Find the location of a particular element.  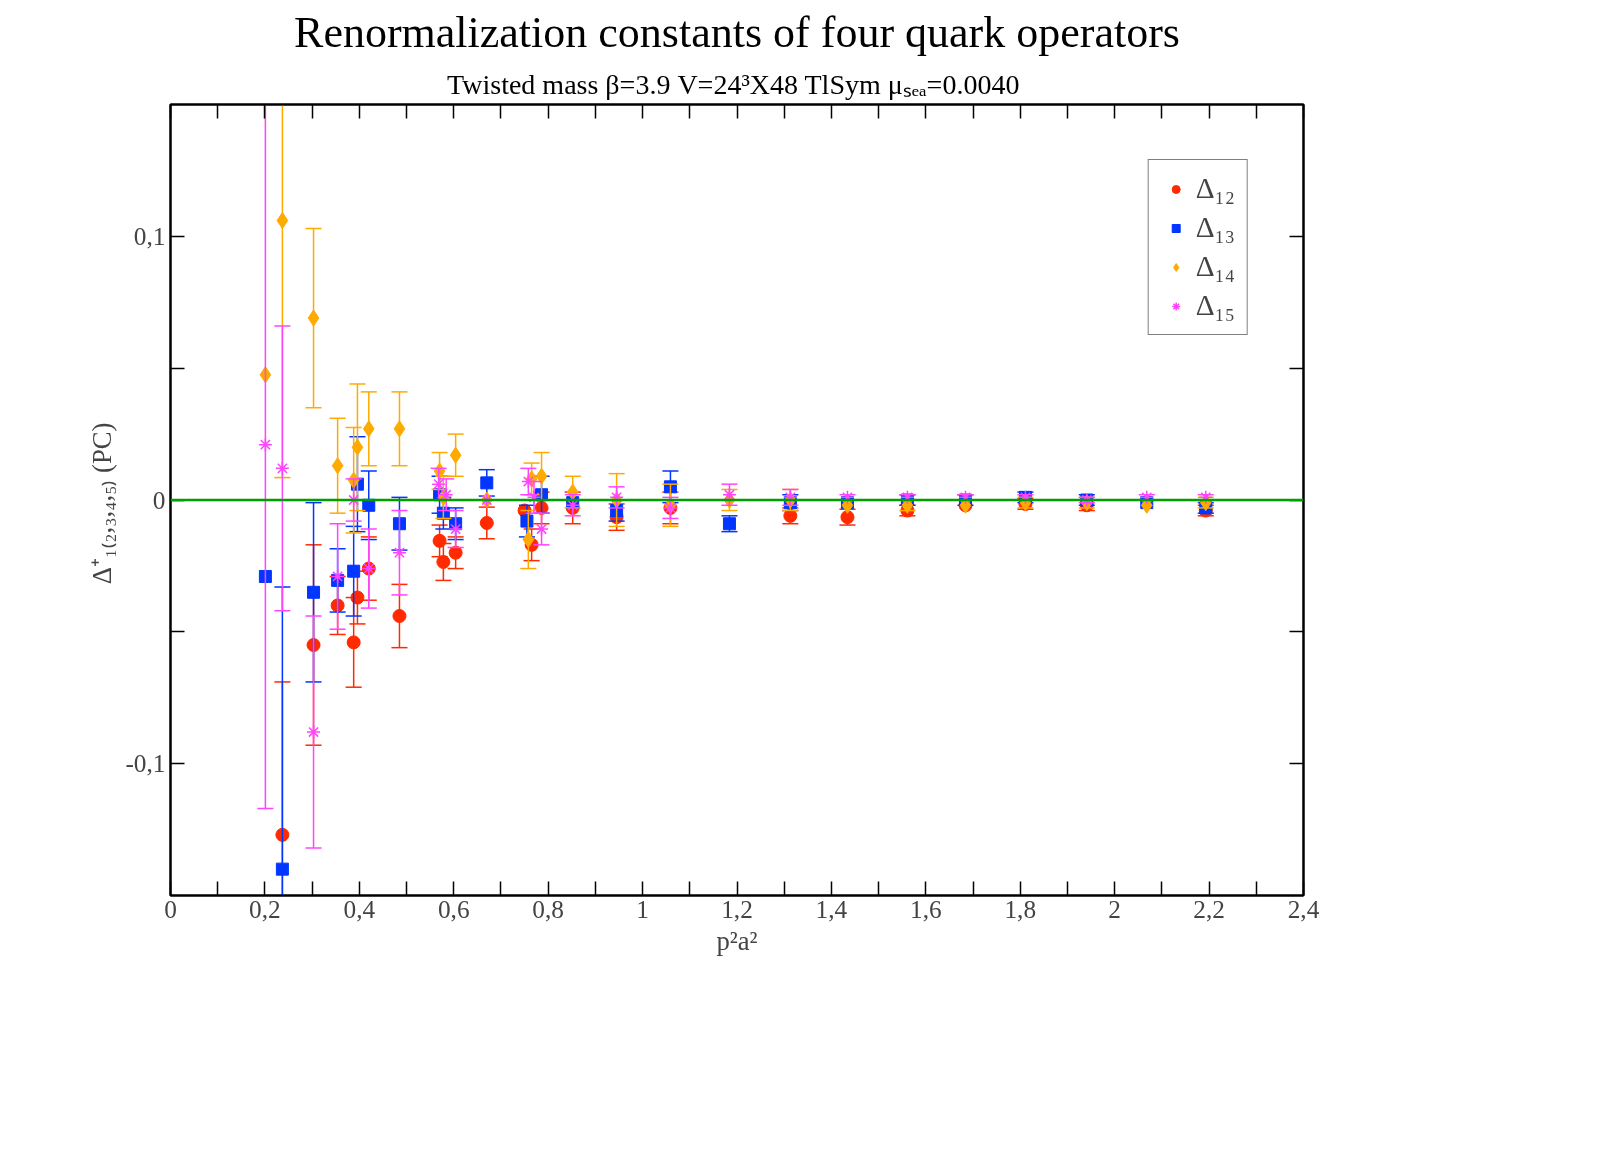

x-tick-label: 2,4 is located at coordinates (1303, 908).